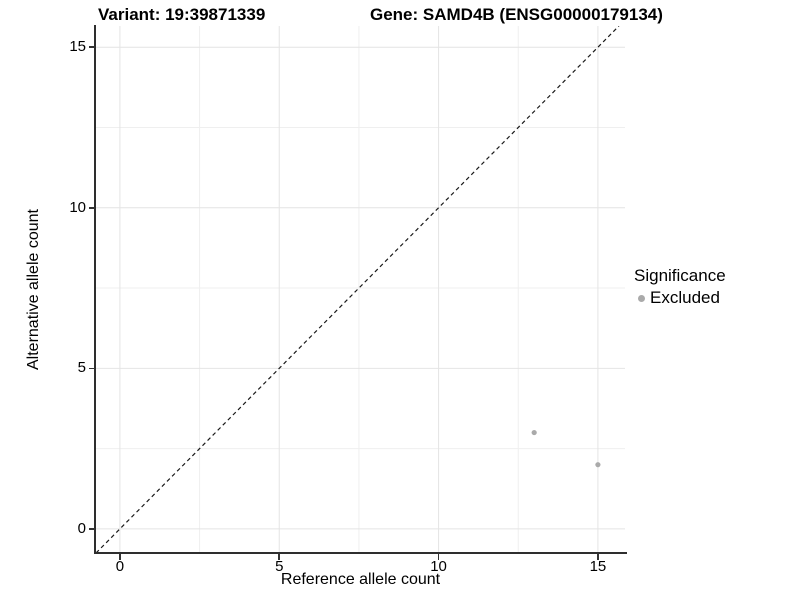  Describe the element at coordinates (438, 566) in the screenshot. I see `x-tick-label: 10` at that location.